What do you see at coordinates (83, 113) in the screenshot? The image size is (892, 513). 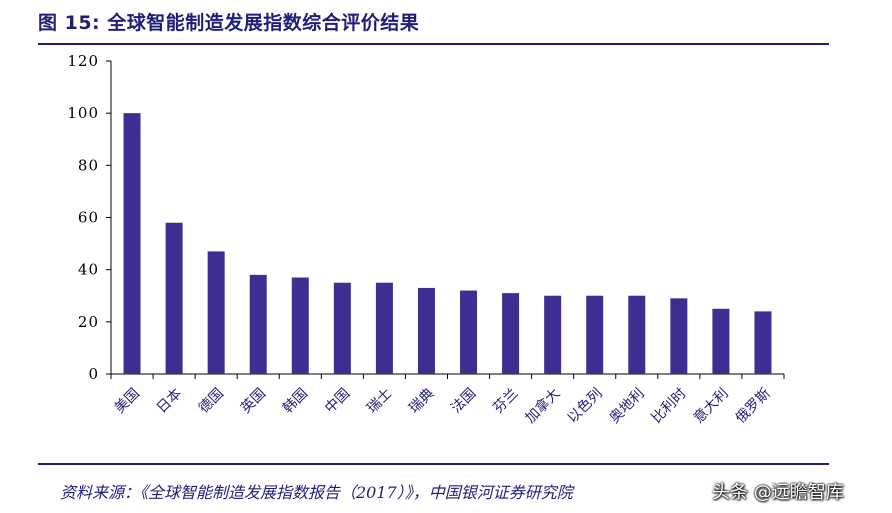 I see `y-tick-label: 100` at bounding box center [83, 113].